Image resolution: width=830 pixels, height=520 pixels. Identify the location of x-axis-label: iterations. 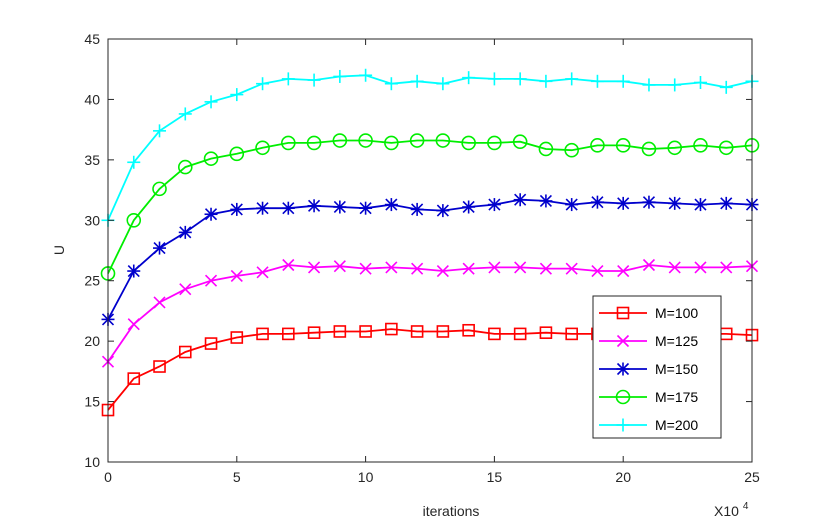
(451, 511).